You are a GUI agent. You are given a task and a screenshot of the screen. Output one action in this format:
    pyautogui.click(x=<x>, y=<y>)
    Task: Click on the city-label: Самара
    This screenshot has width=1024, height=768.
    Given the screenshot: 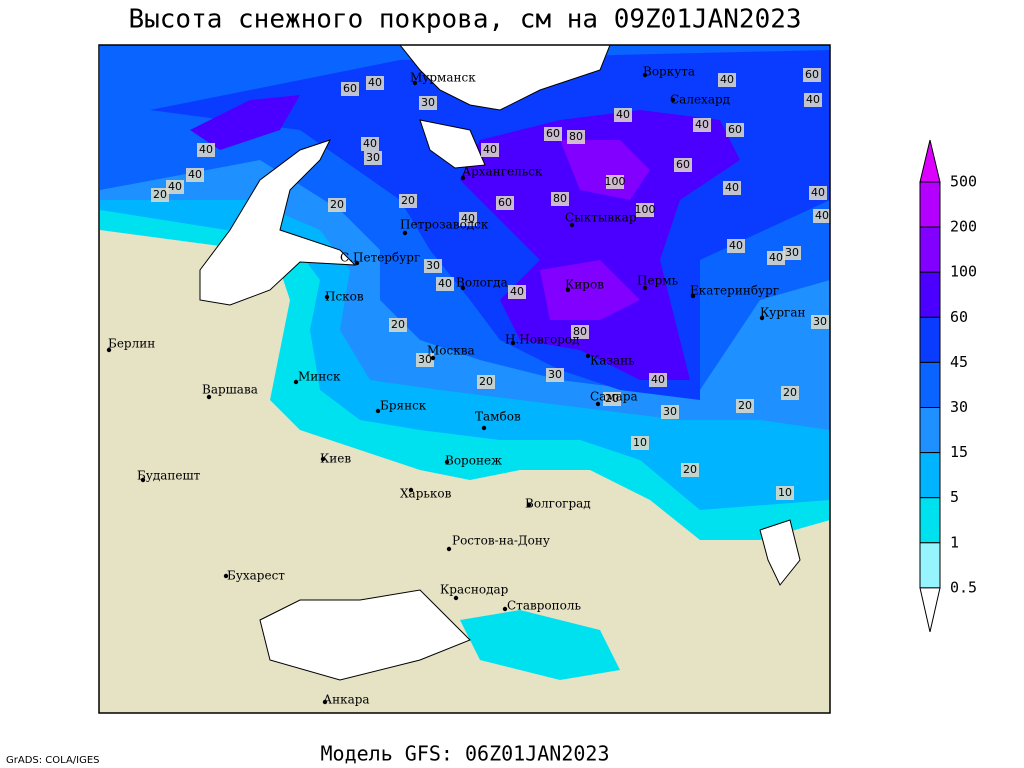 What is the action you would take?
    pyautogui.click(x=614, y=397)
    